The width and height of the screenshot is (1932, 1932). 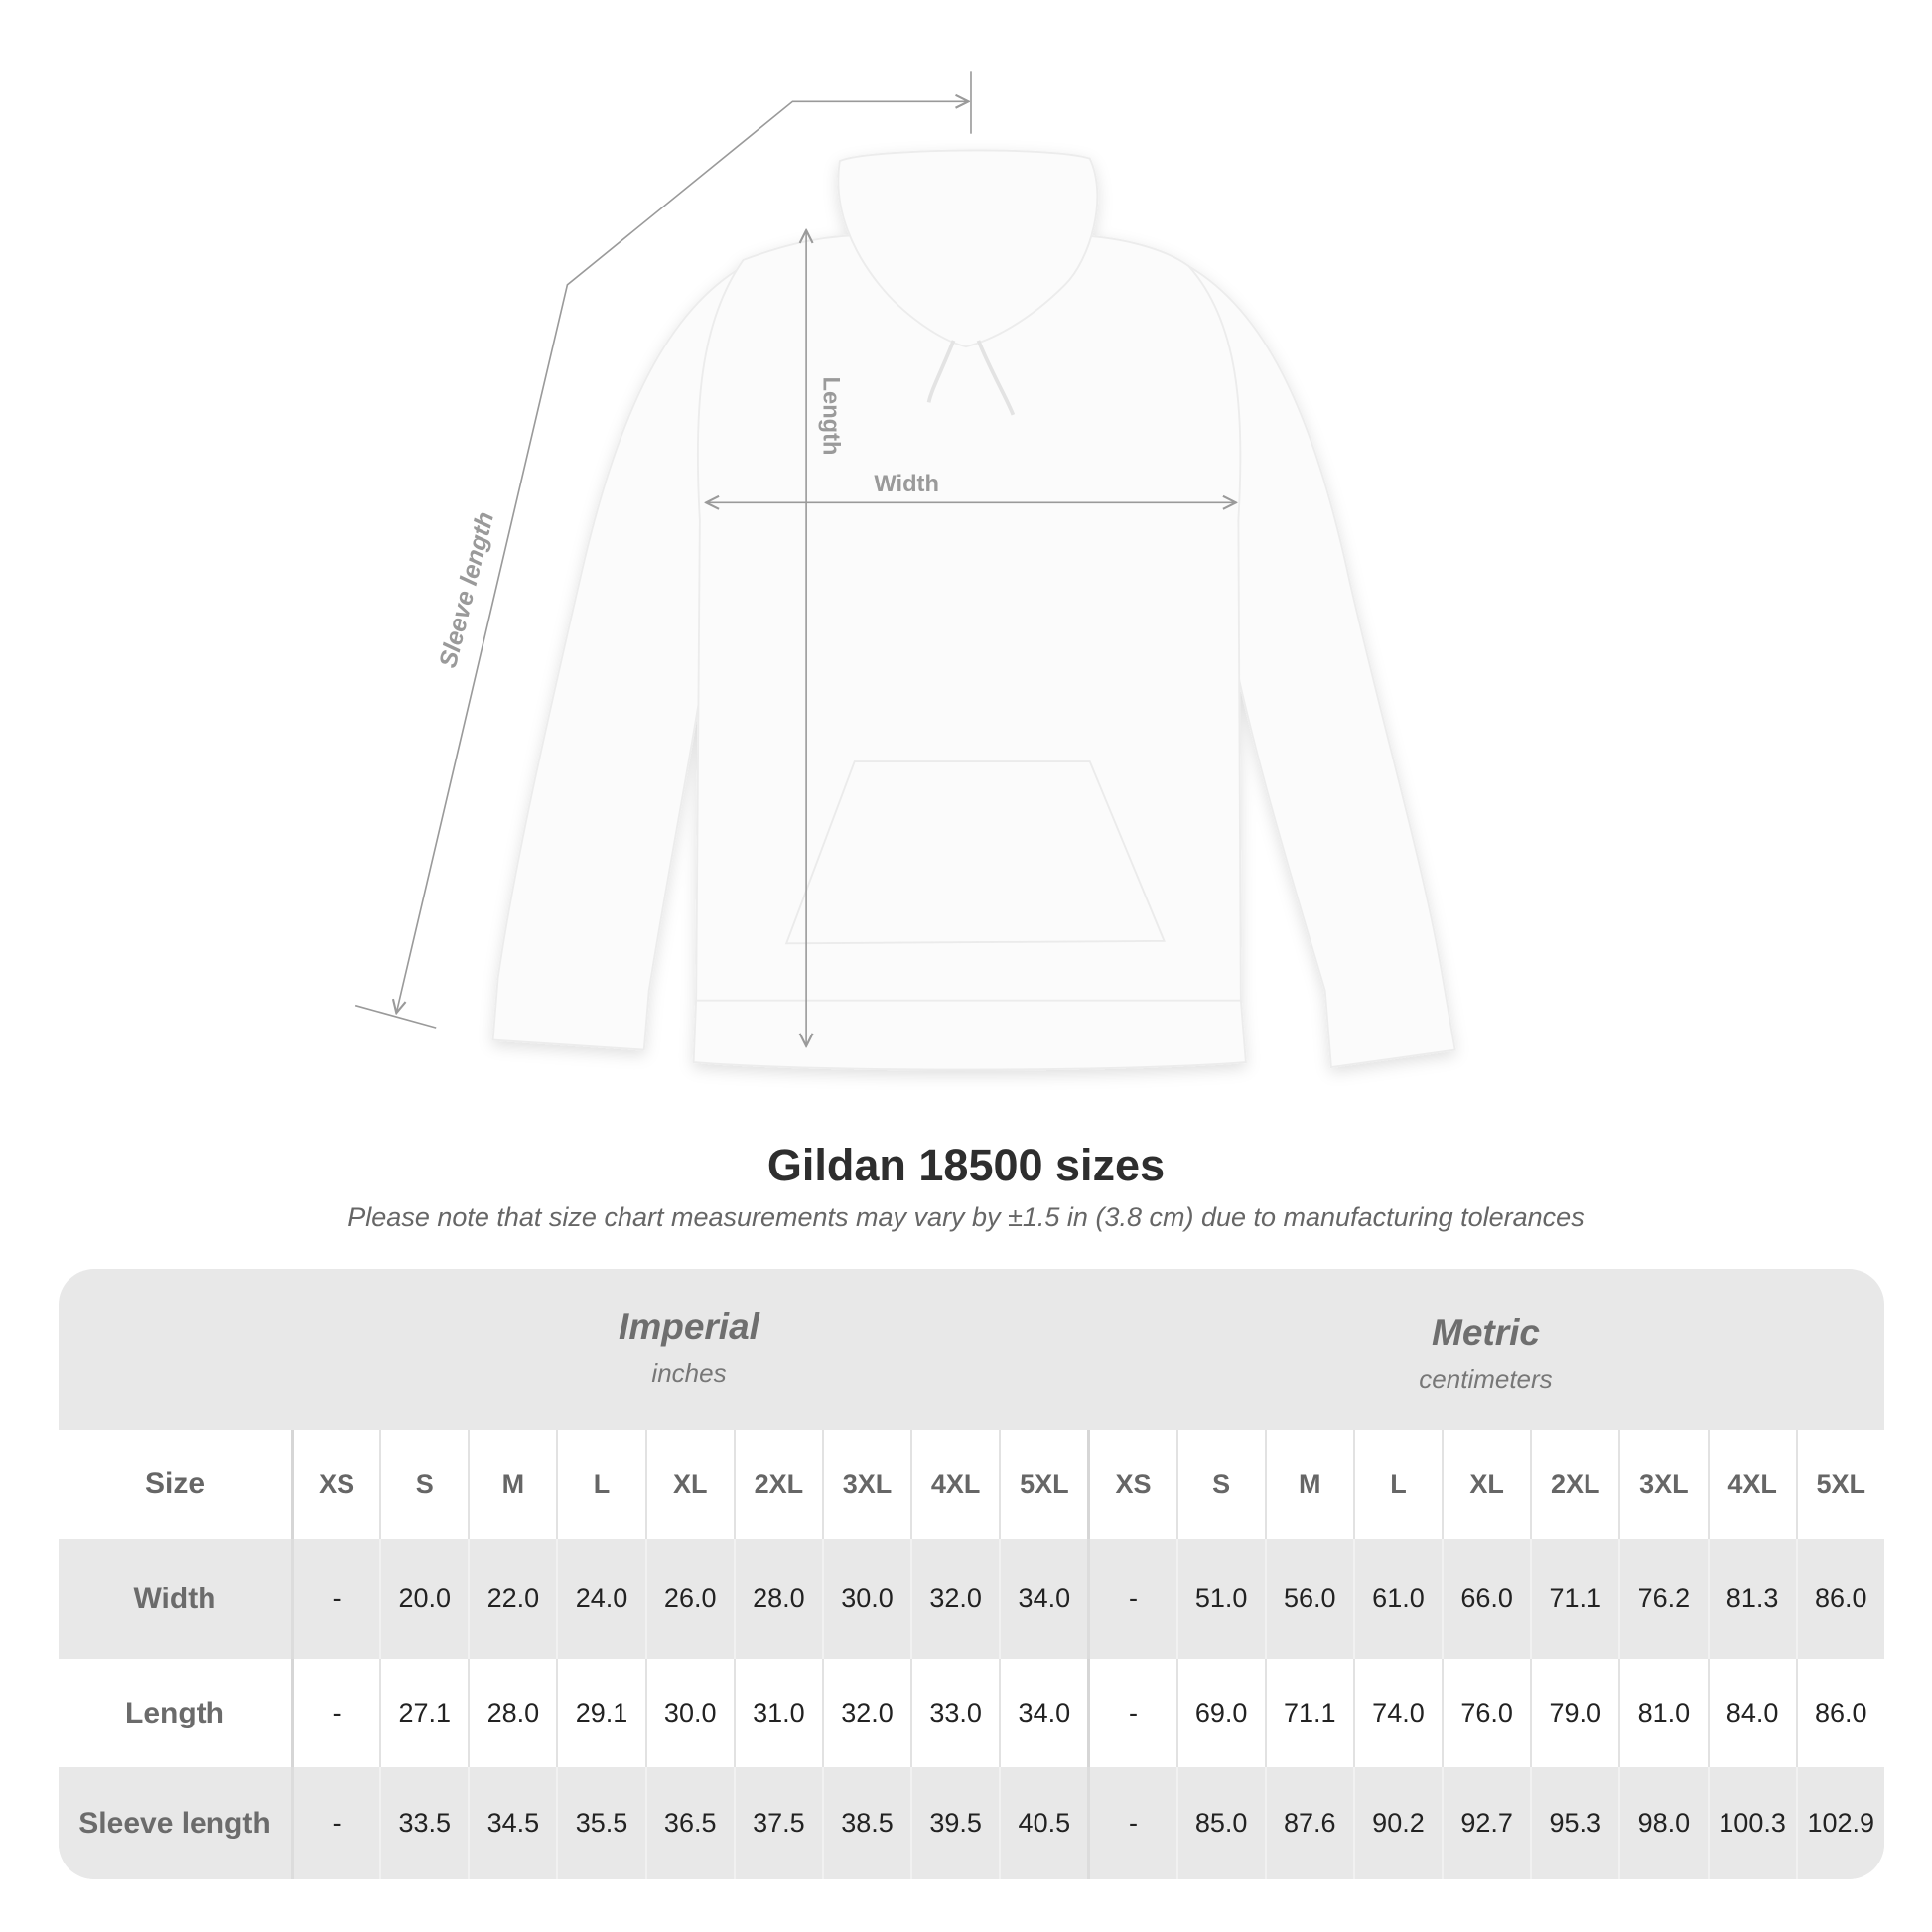 What do you see at coordinates (1486, 1332) in the screenshot?
I see `metric-title: Metric` at bounding box center [1486, 1332].